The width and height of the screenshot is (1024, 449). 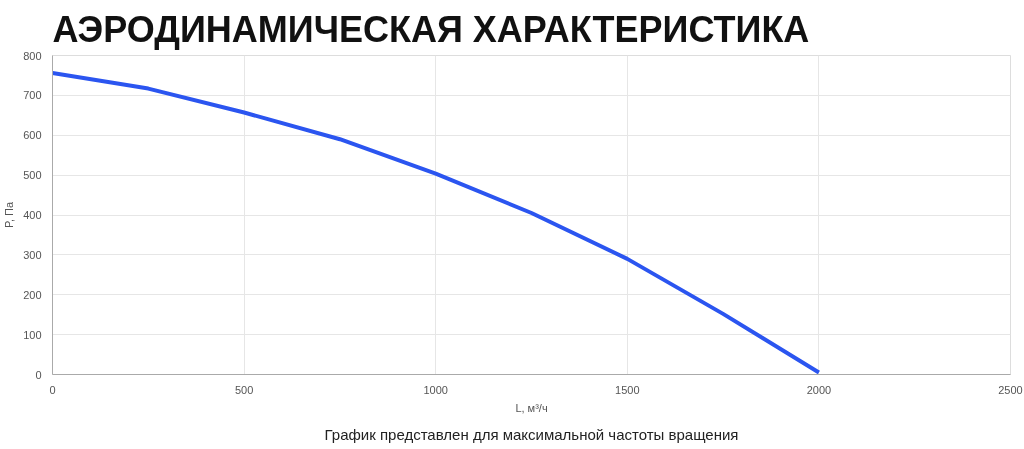 What do you see at coordinates (531, 407) in the screenshot?
I see `x-axis-title: L, м³/ч` at bounding box center [531, 407].